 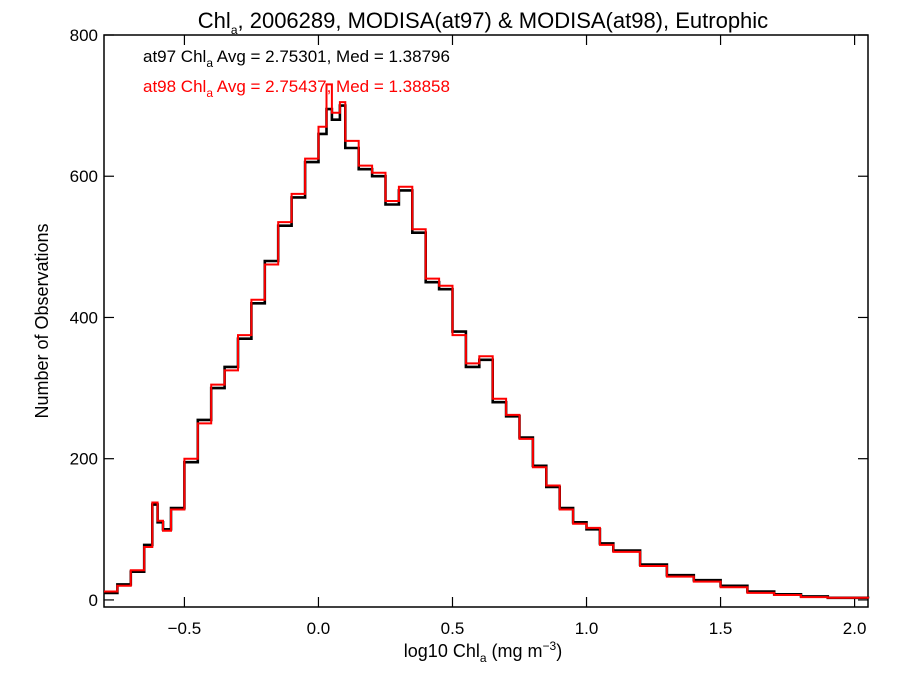 What do you see at coordinates (185, 628) in the screenshot?
I see `x-tick-label: −0.5` at bounding box center [185, 628].